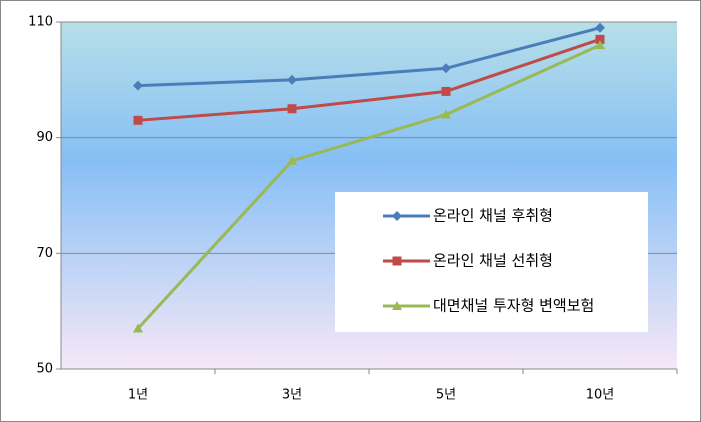 The image size is (701, 422). Describe the element at coordinates (40, 22) in the screenshot. I see `y-tick-label: 110` at that location.